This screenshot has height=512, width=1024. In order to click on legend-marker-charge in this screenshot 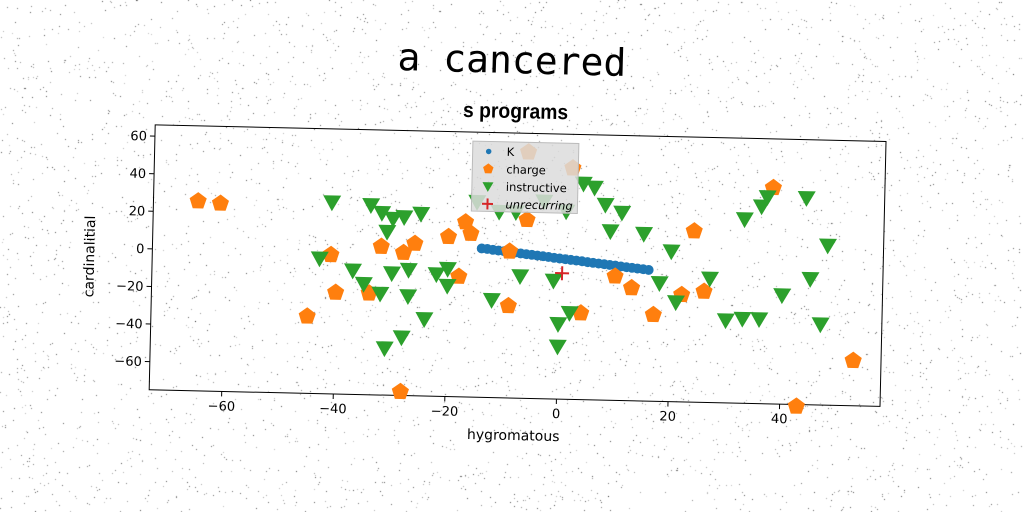, I will do `click(488, 168)`.